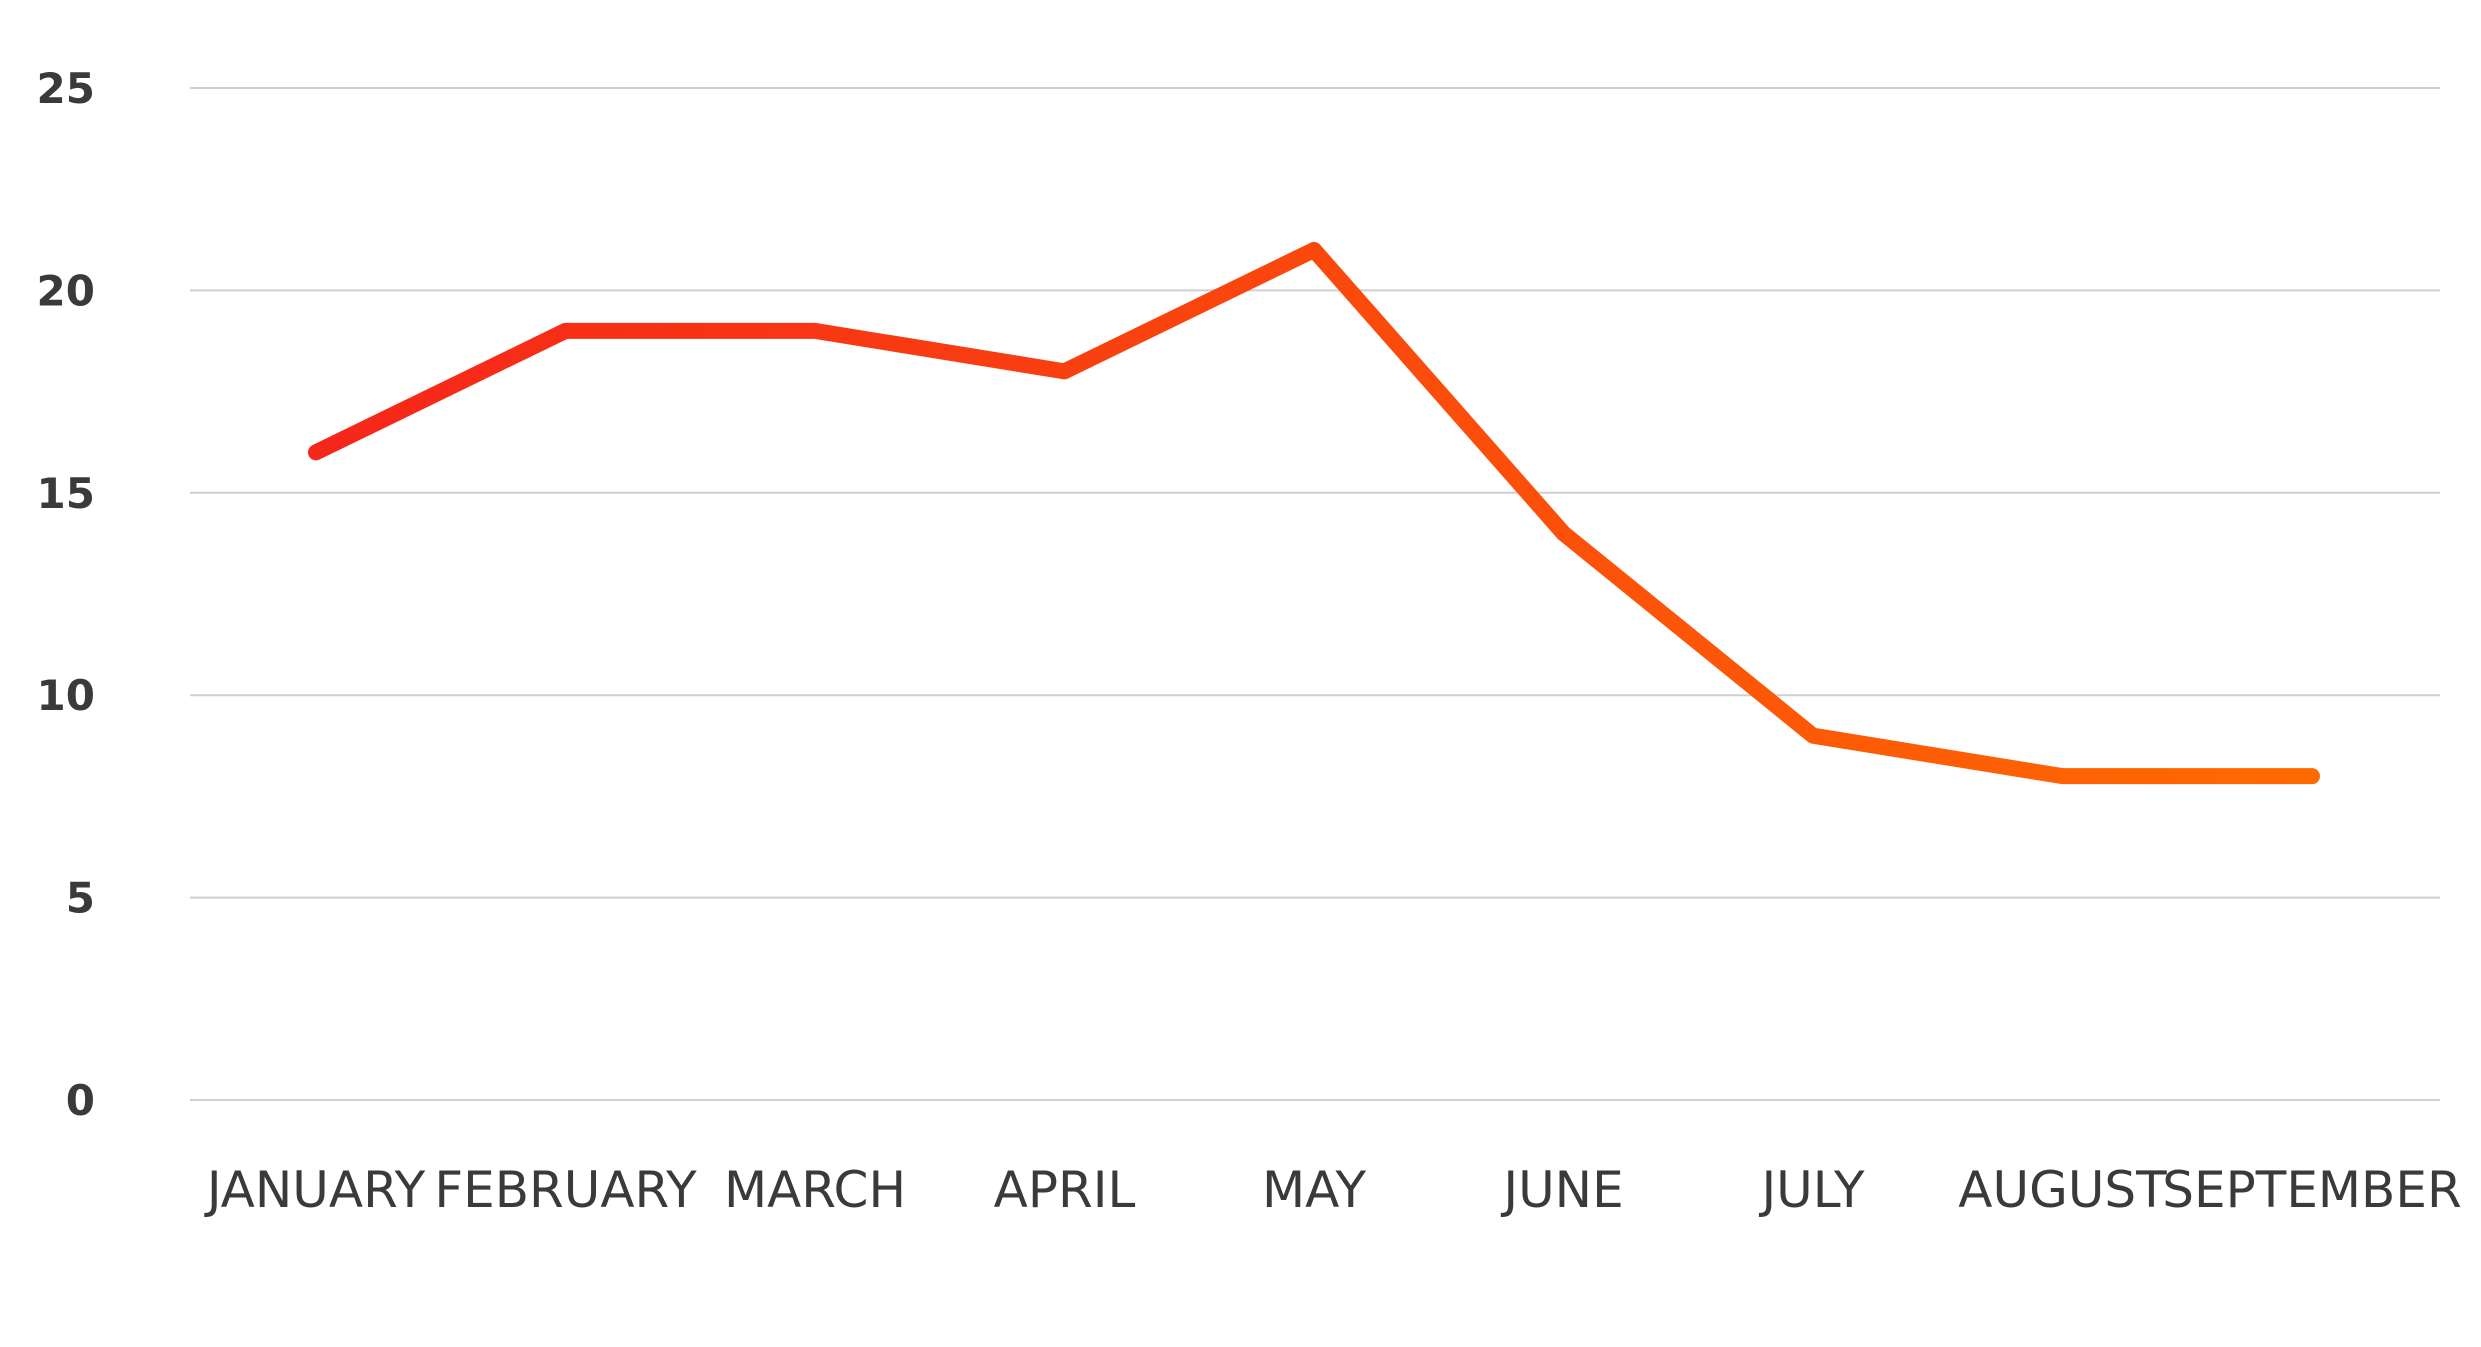 This screenshot has height=1347, width=2481. I want to click on x-tick-label-june: JUNE, so click(1561, 1190).